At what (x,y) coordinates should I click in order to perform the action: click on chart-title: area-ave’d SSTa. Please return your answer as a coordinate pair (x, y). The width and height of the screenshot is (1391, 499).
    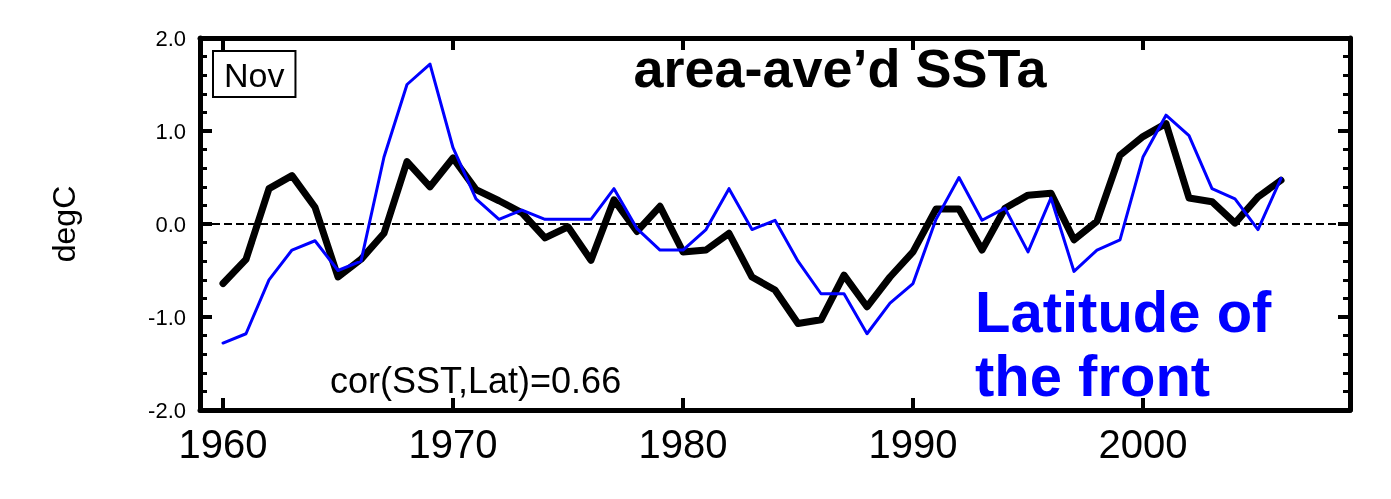
    Looking at the image, I should click on (840, 68).